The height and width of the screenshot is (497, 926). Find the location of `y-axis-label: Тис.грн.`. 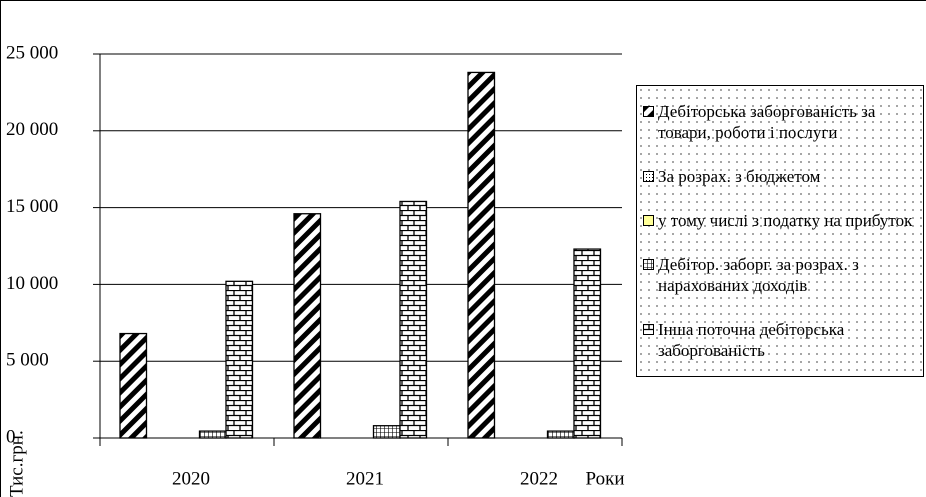

y-axis-label: Тис.грн. is located at coordinates (16, 463).